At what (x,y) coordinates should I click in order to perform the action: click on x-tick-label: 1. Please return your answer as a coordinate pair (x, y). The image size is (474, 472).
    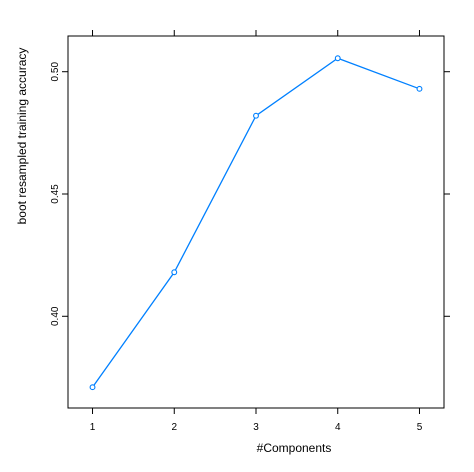
    Looking at the image, I should click on (93, 427).